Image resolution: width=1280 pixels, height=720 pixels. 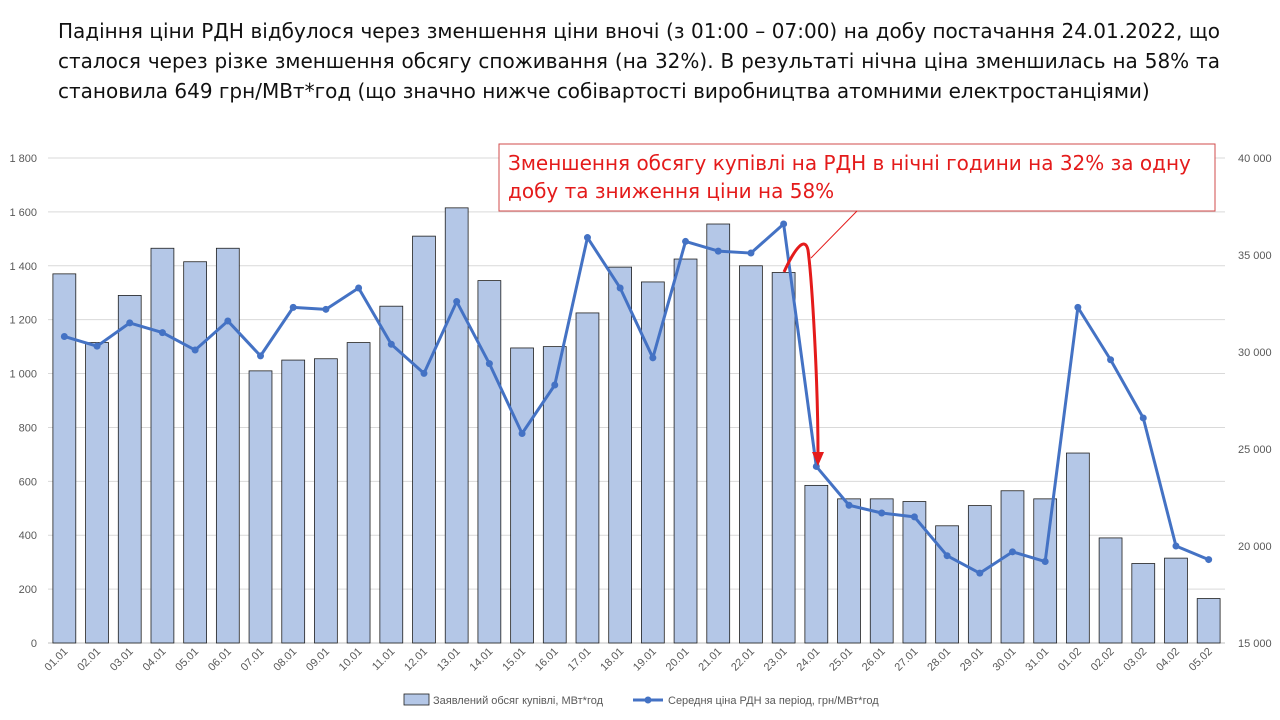 What do you see at coordinates (155, 660) in the screenshot?
I see `x-tick-label: 04.01` at bounding box center [155, 660].